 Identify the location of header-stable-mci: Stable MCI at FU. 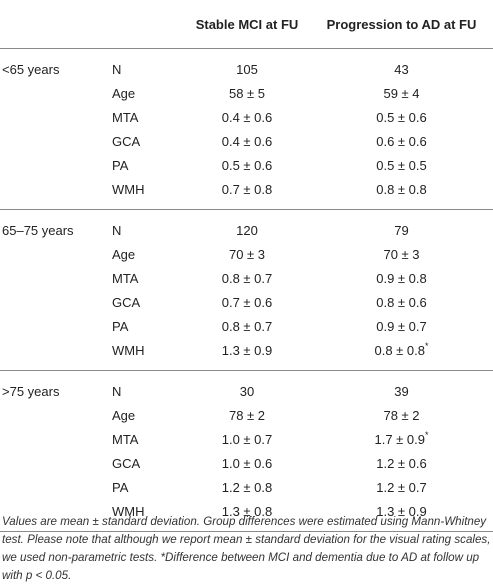
(247, 24).